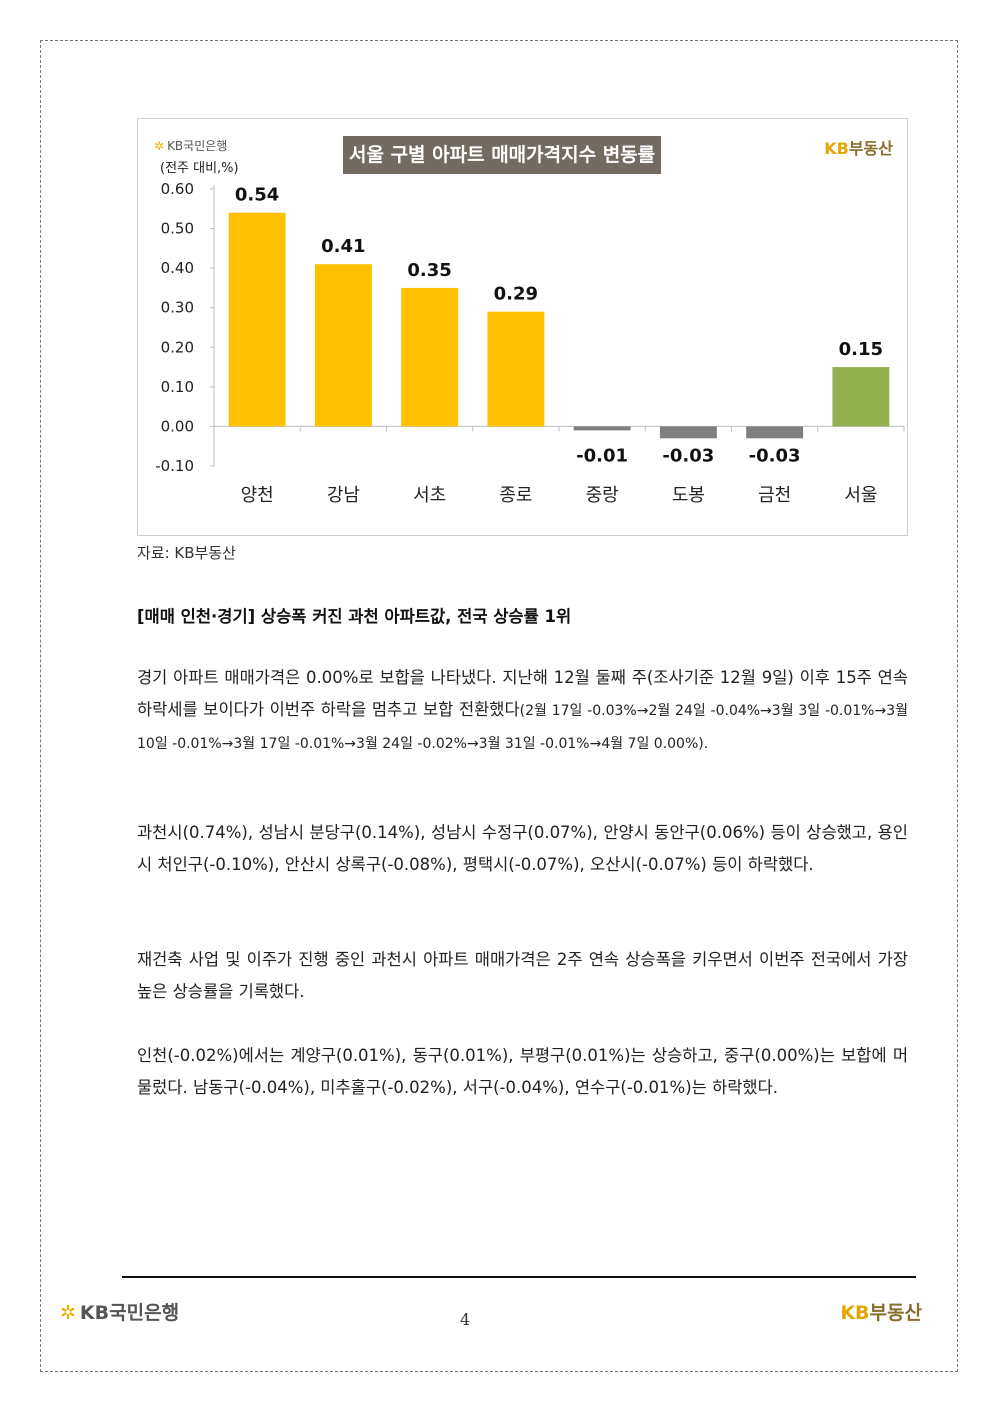 Image resolution: width=1000 pixels, height=1414 pixels. I want to click on footer-bank-logo-text: KB국민은행, so click(129, 1313).